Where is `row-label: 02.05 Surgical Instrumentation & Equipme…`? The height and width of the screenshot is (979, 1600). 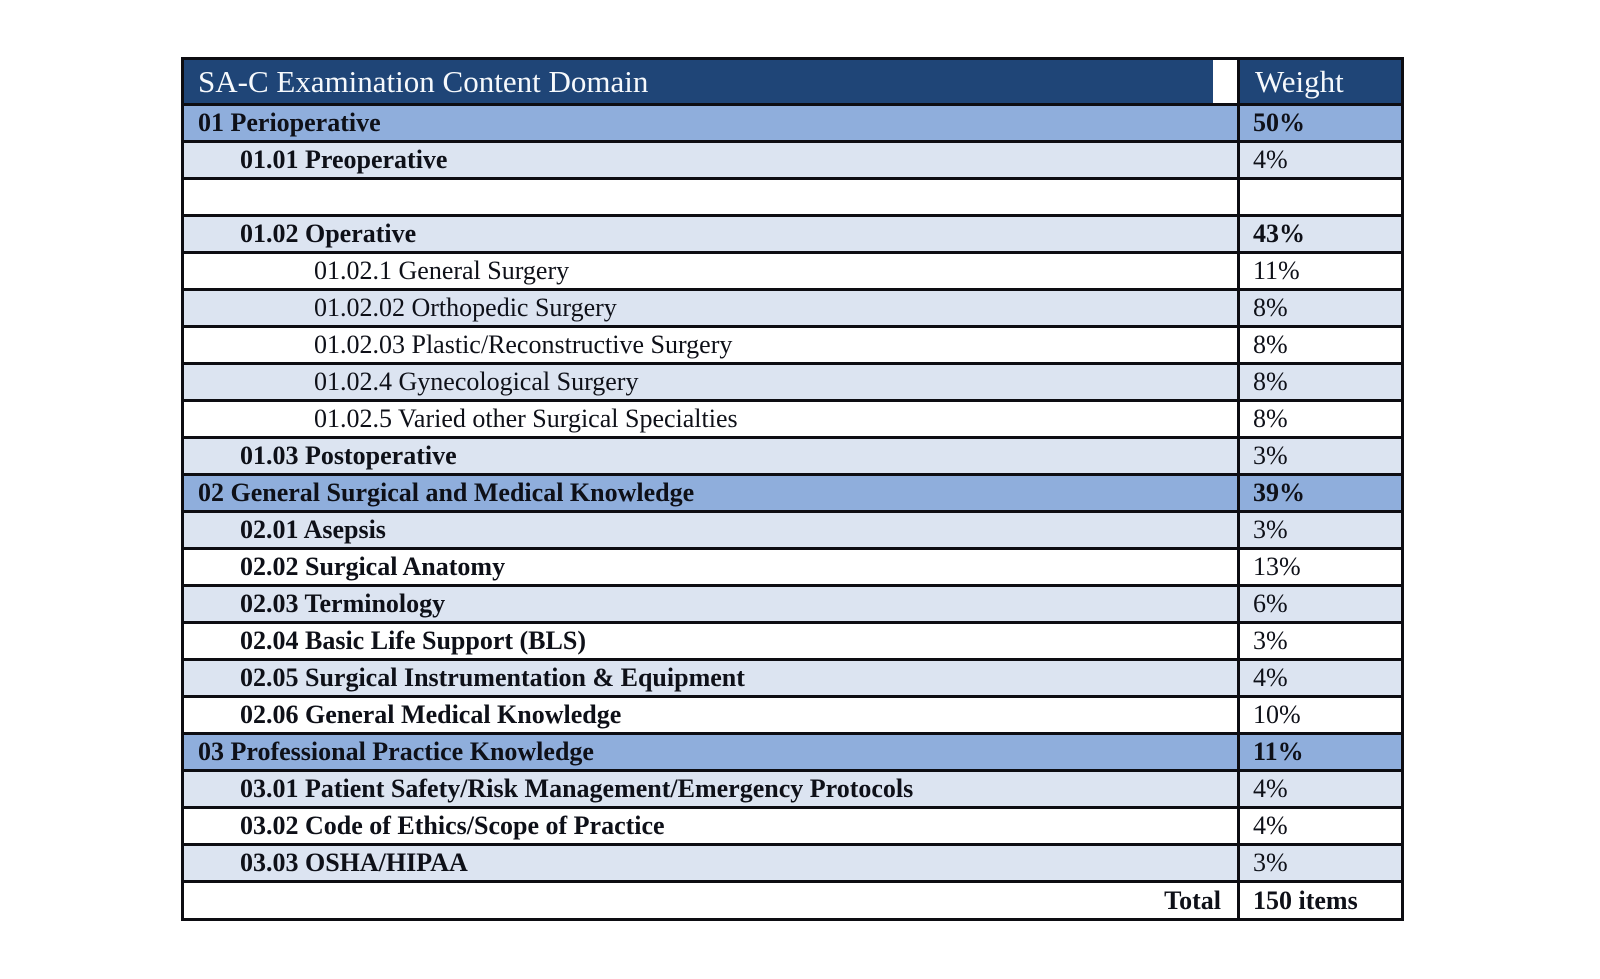
row-label: 02.05 Surgical Instrumentation & Equipme… is located at coordinates (712, 678).